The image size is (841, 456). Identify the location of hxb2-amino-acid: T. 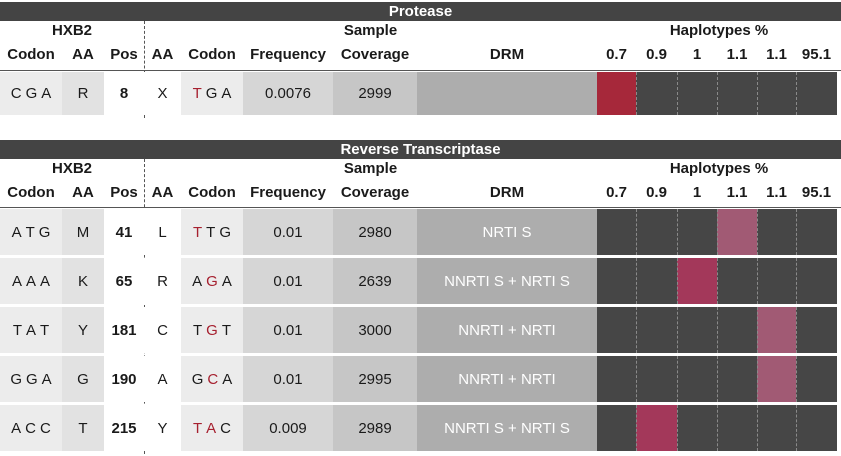
(83, 428).